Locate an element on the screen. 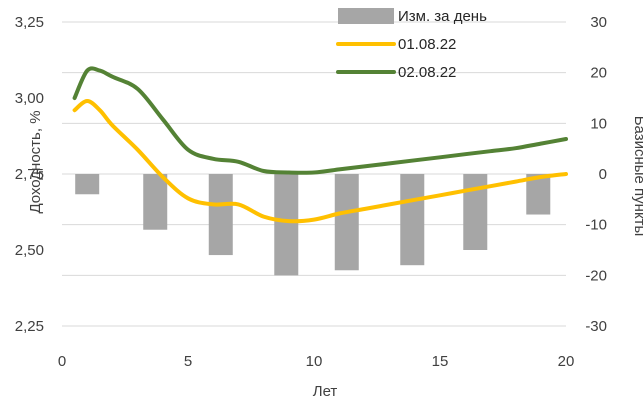 The height and width of the screenshot is (399, 643). x-tick-label: 20 is located at coordinates (566, 361).